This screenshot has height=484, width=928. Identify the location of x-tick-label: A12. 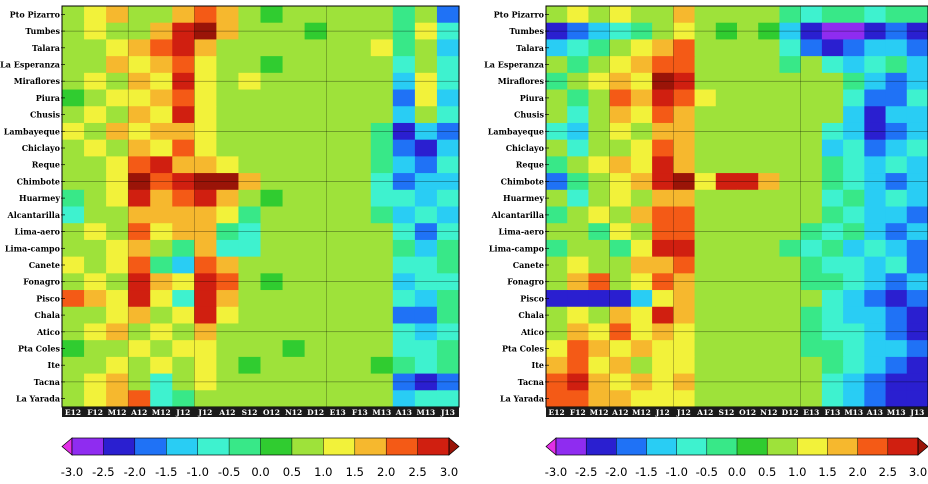
(619, 412).